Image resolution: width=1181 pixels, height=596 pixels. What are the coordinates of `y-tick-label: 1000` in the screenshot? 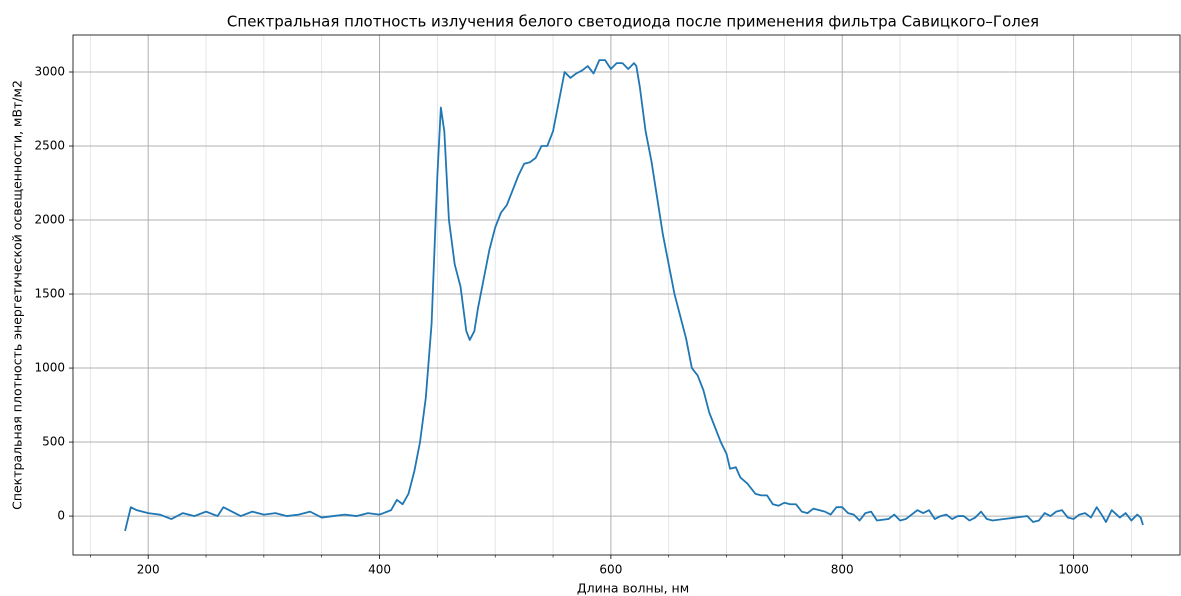 It's located at (49, 368).